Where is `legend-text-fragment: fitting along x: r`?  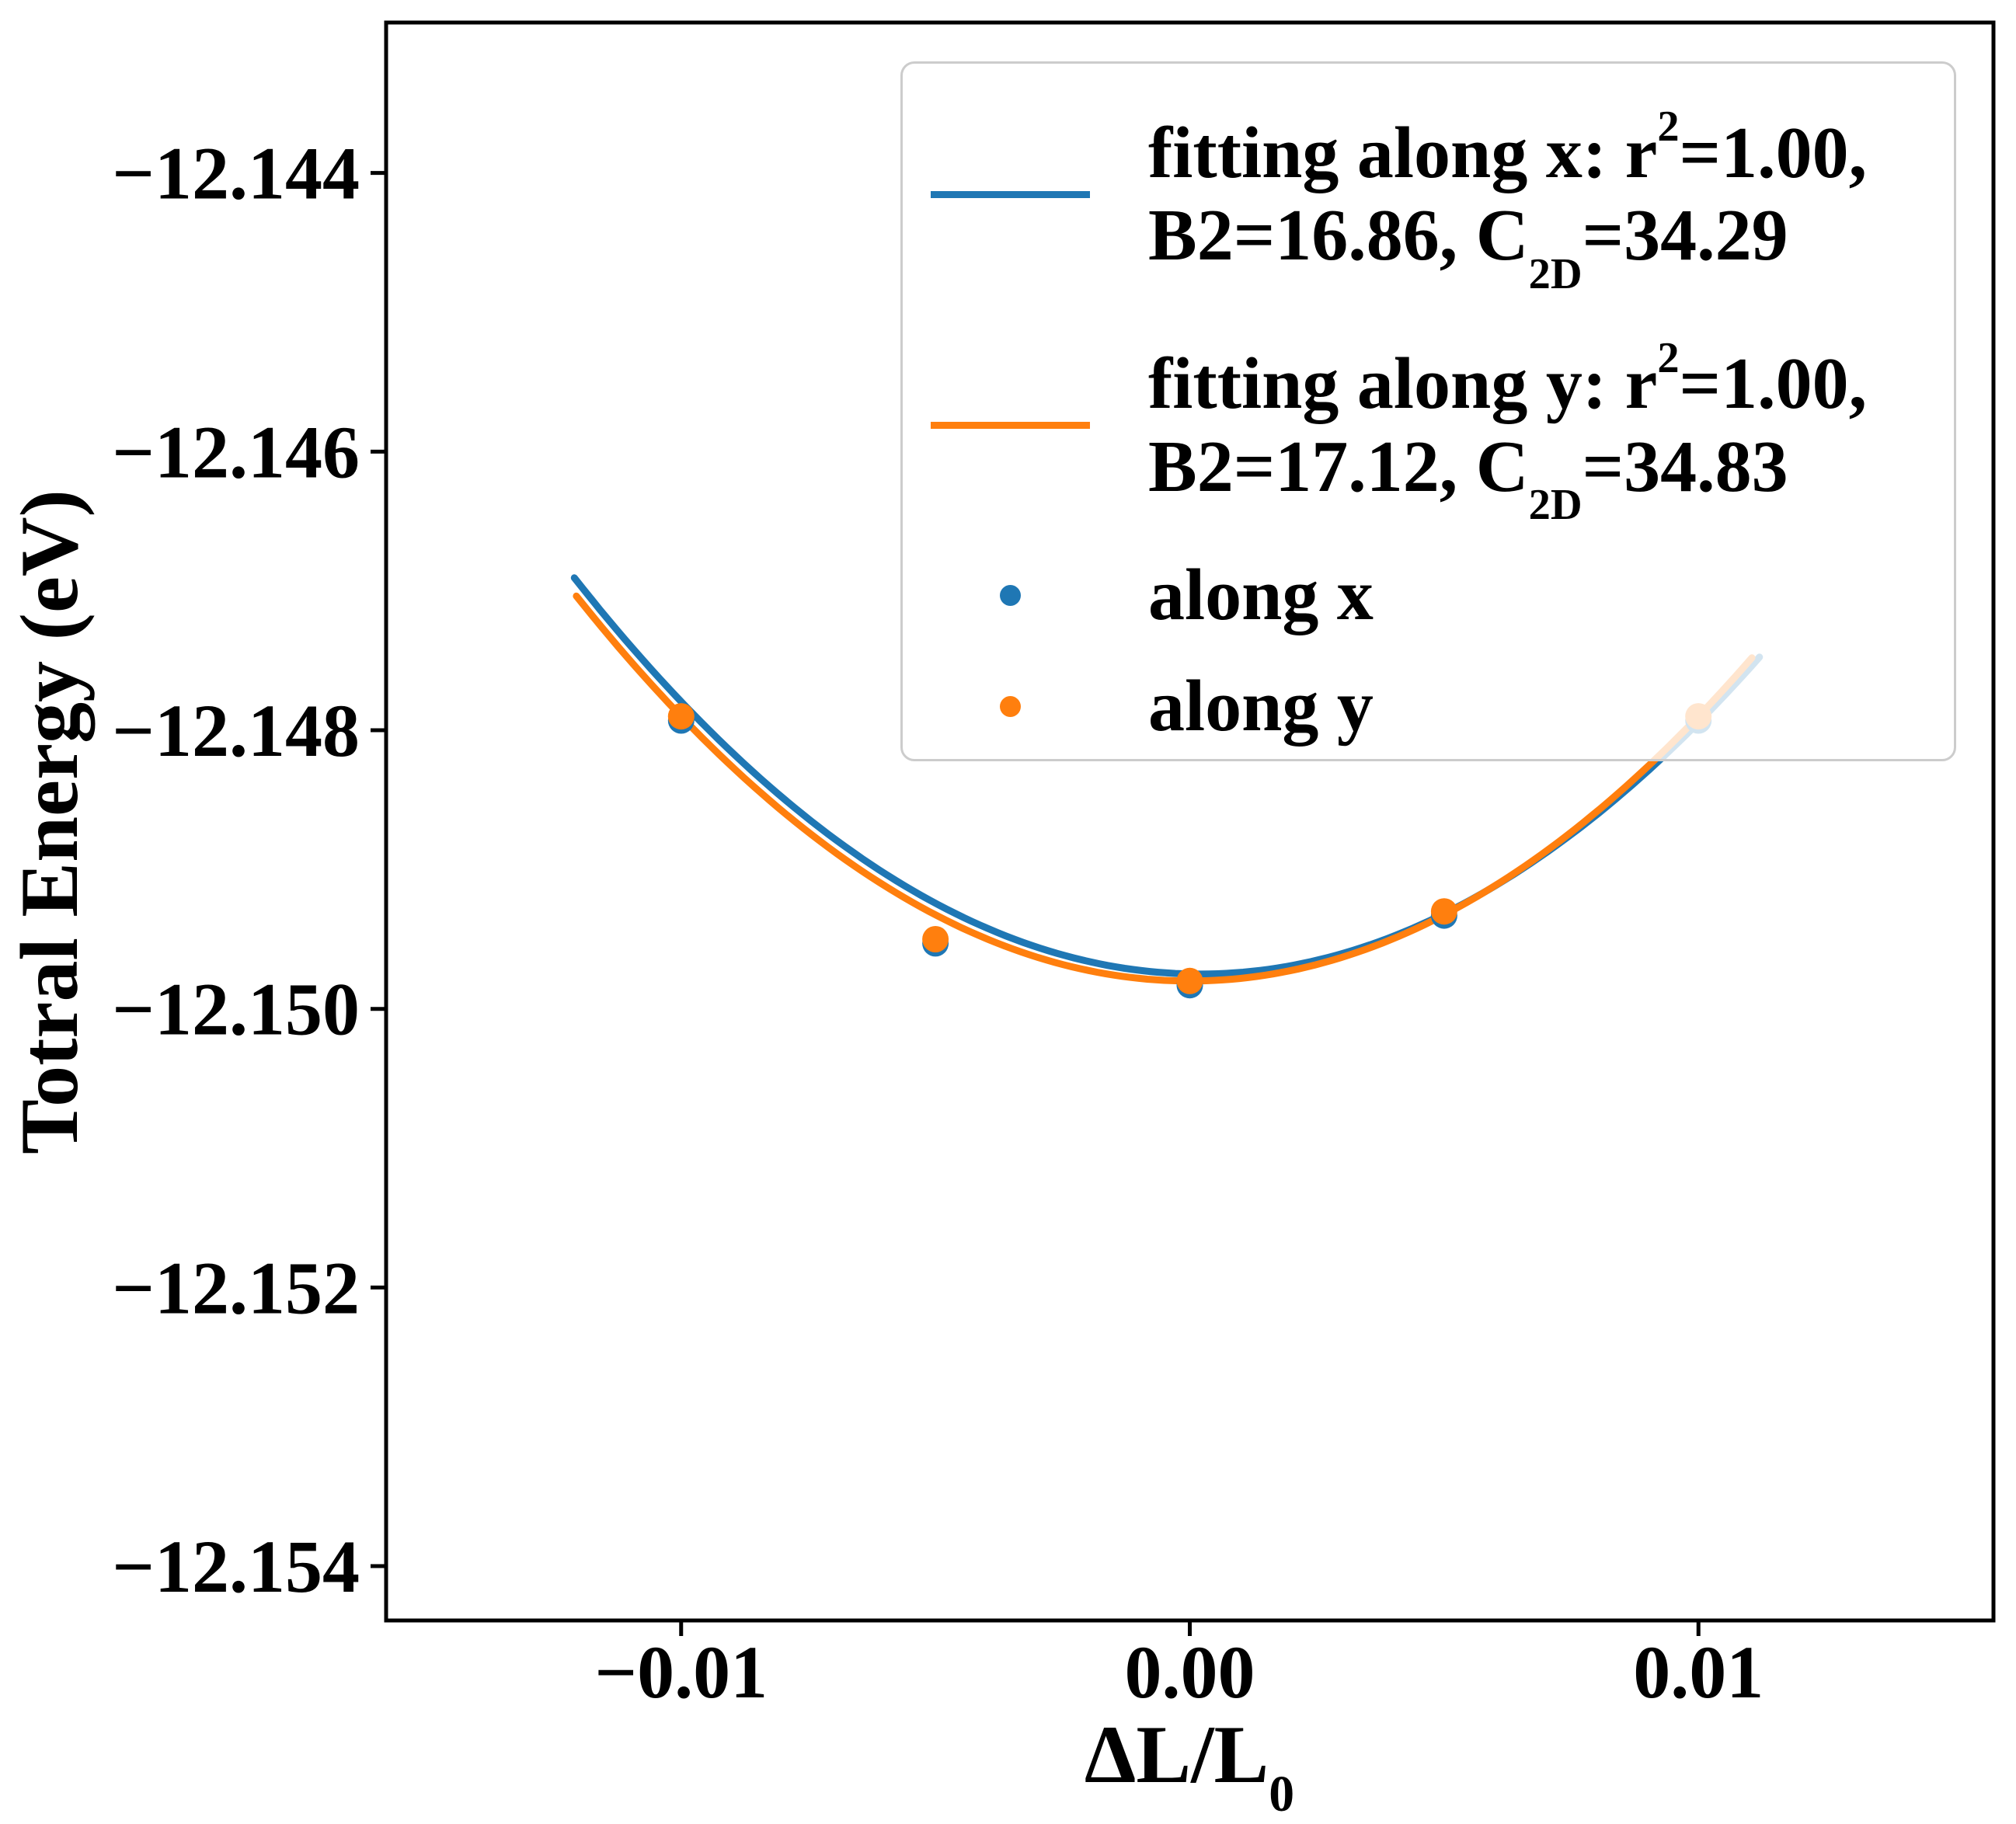 legend-text-fragment: fitting along x: r is located at coordinates (1403, 152).